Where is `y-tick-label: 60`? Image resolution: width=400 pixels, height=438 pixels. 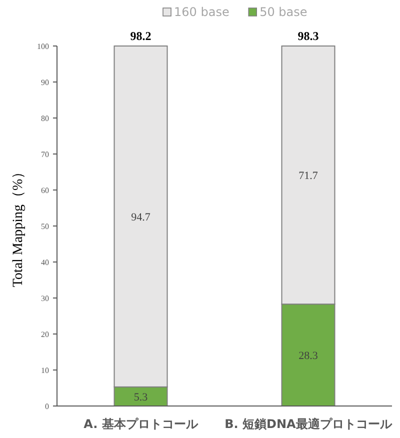
y-tick-label: 60 is located at coordinates (45, 190).